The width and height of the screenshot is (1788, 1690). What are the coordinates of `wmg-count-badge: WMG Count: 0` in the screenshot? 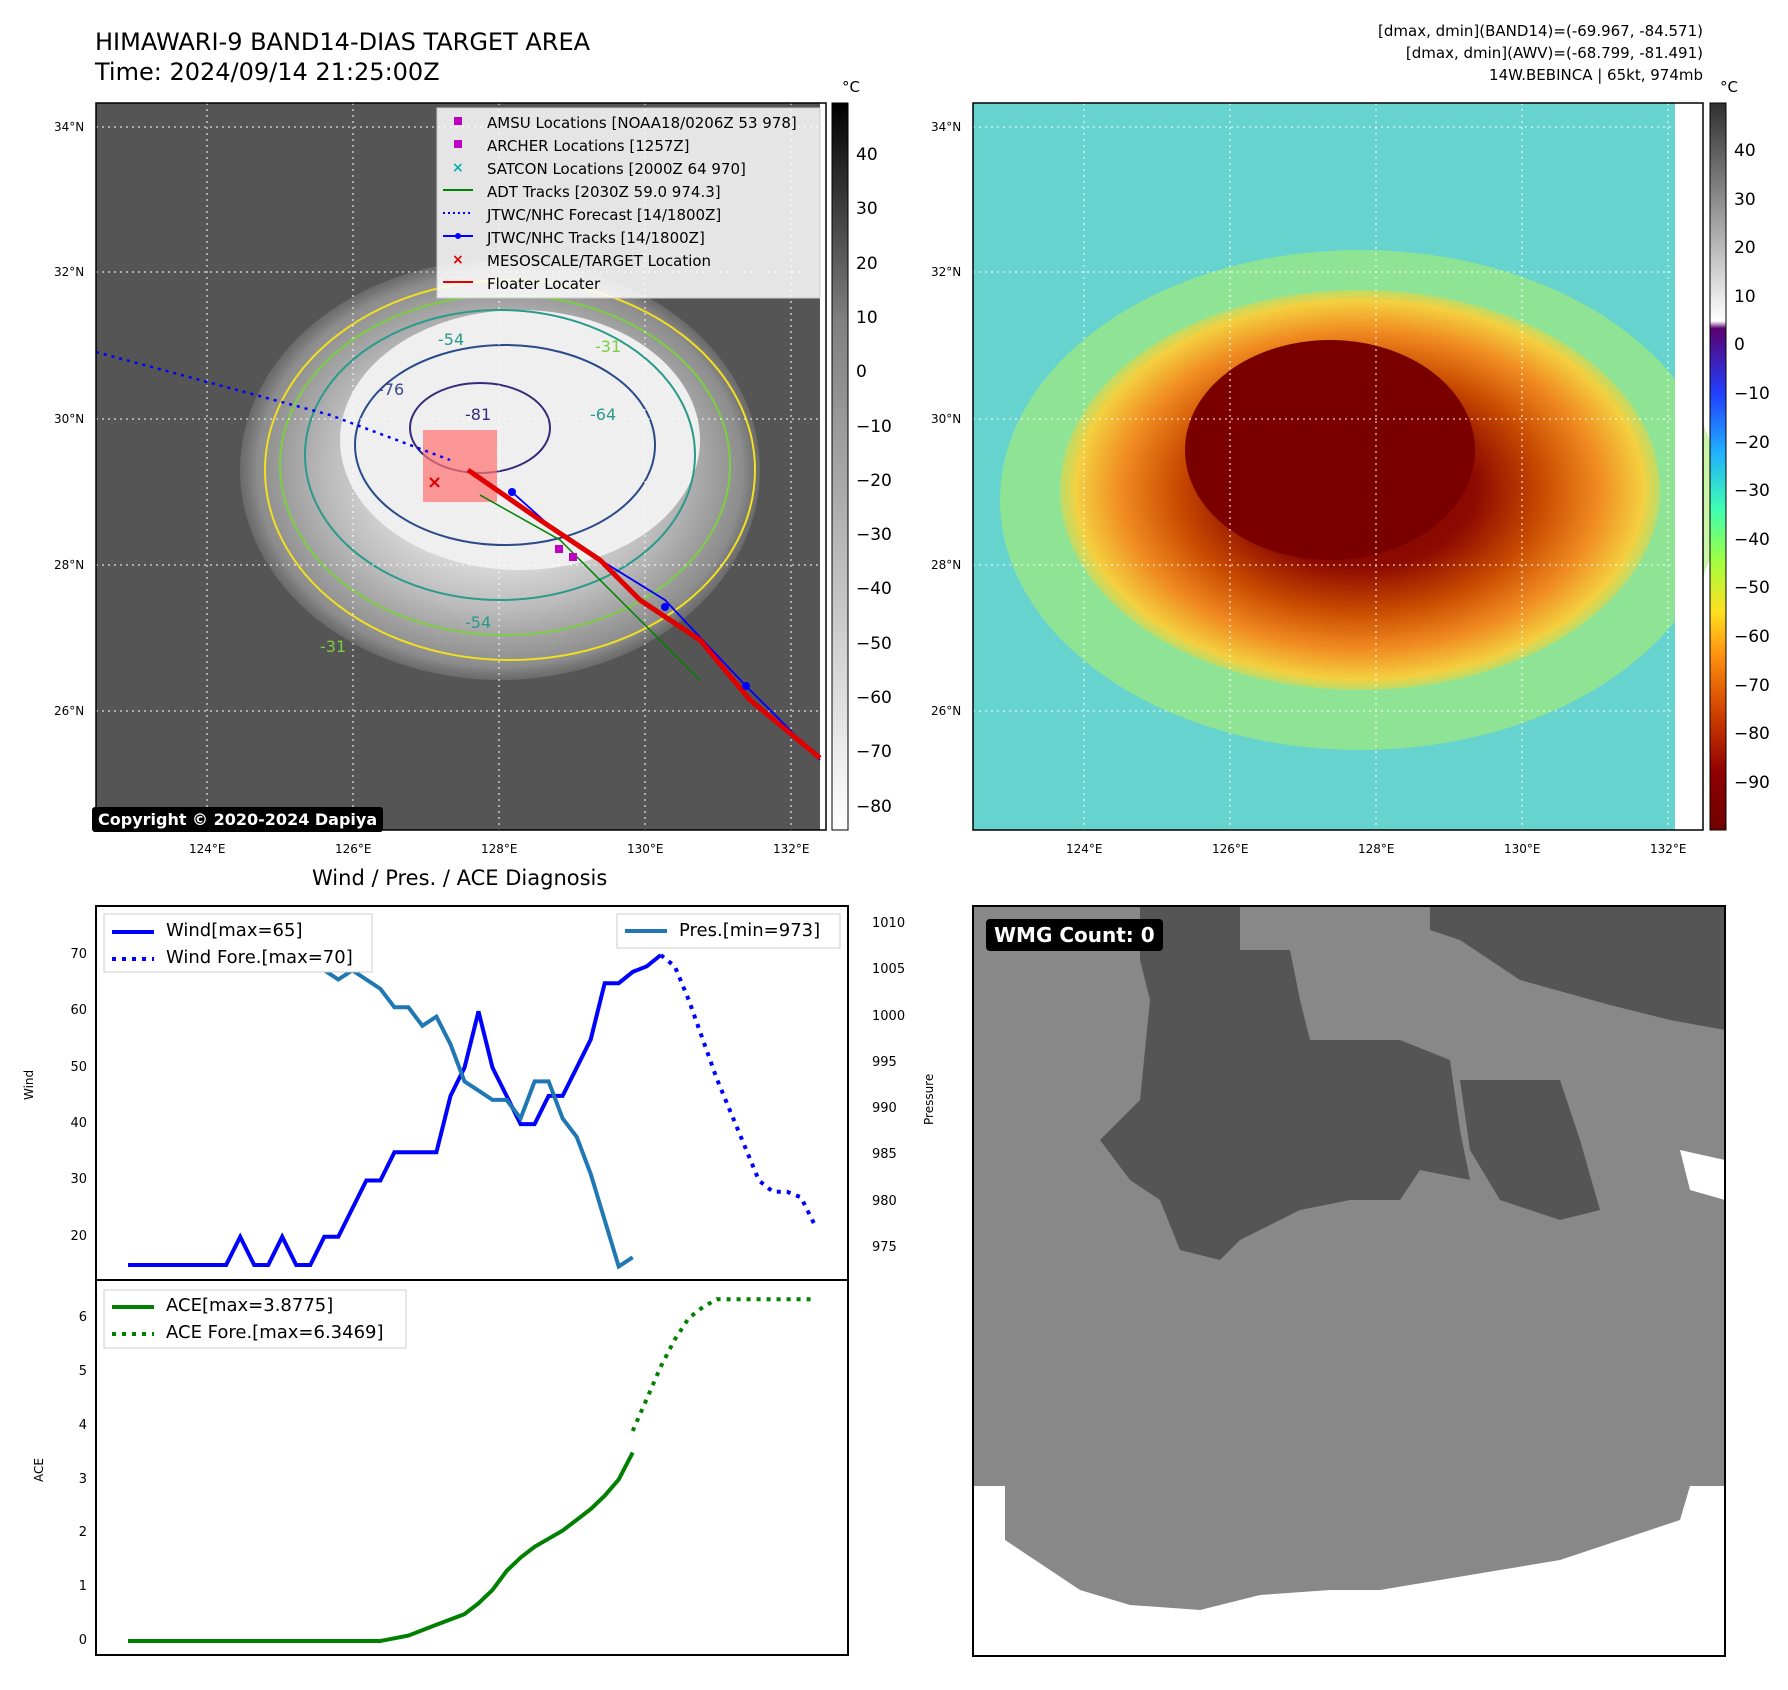 It's located at (1074, 935).